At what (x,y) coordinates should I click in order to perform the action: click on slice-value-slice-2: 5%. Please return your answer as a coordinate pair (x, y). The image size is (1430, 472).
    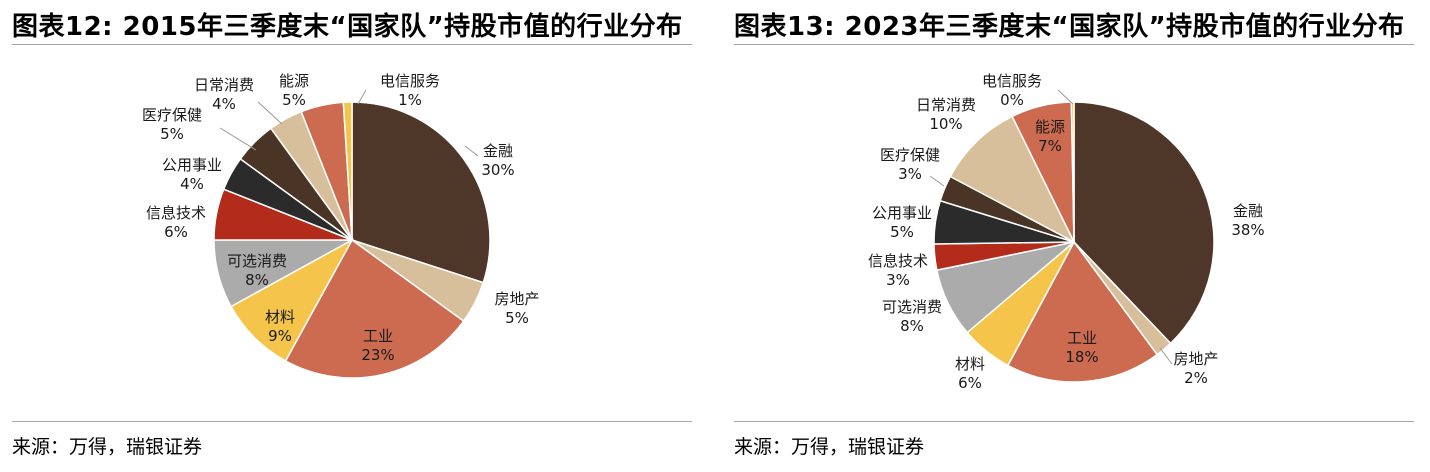
    Looking at the image, I should click on (517, 318).